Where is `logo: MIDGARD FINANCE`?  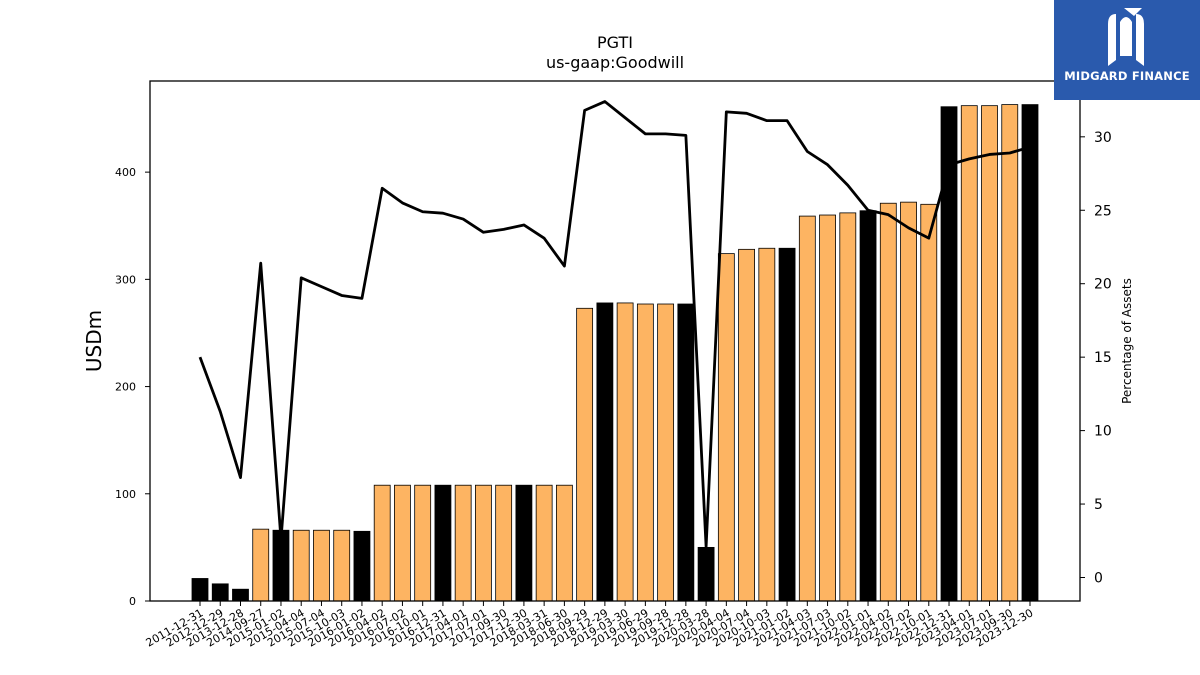 logo: MIDGARD FINANCE is located at coordinates (1127, 50).